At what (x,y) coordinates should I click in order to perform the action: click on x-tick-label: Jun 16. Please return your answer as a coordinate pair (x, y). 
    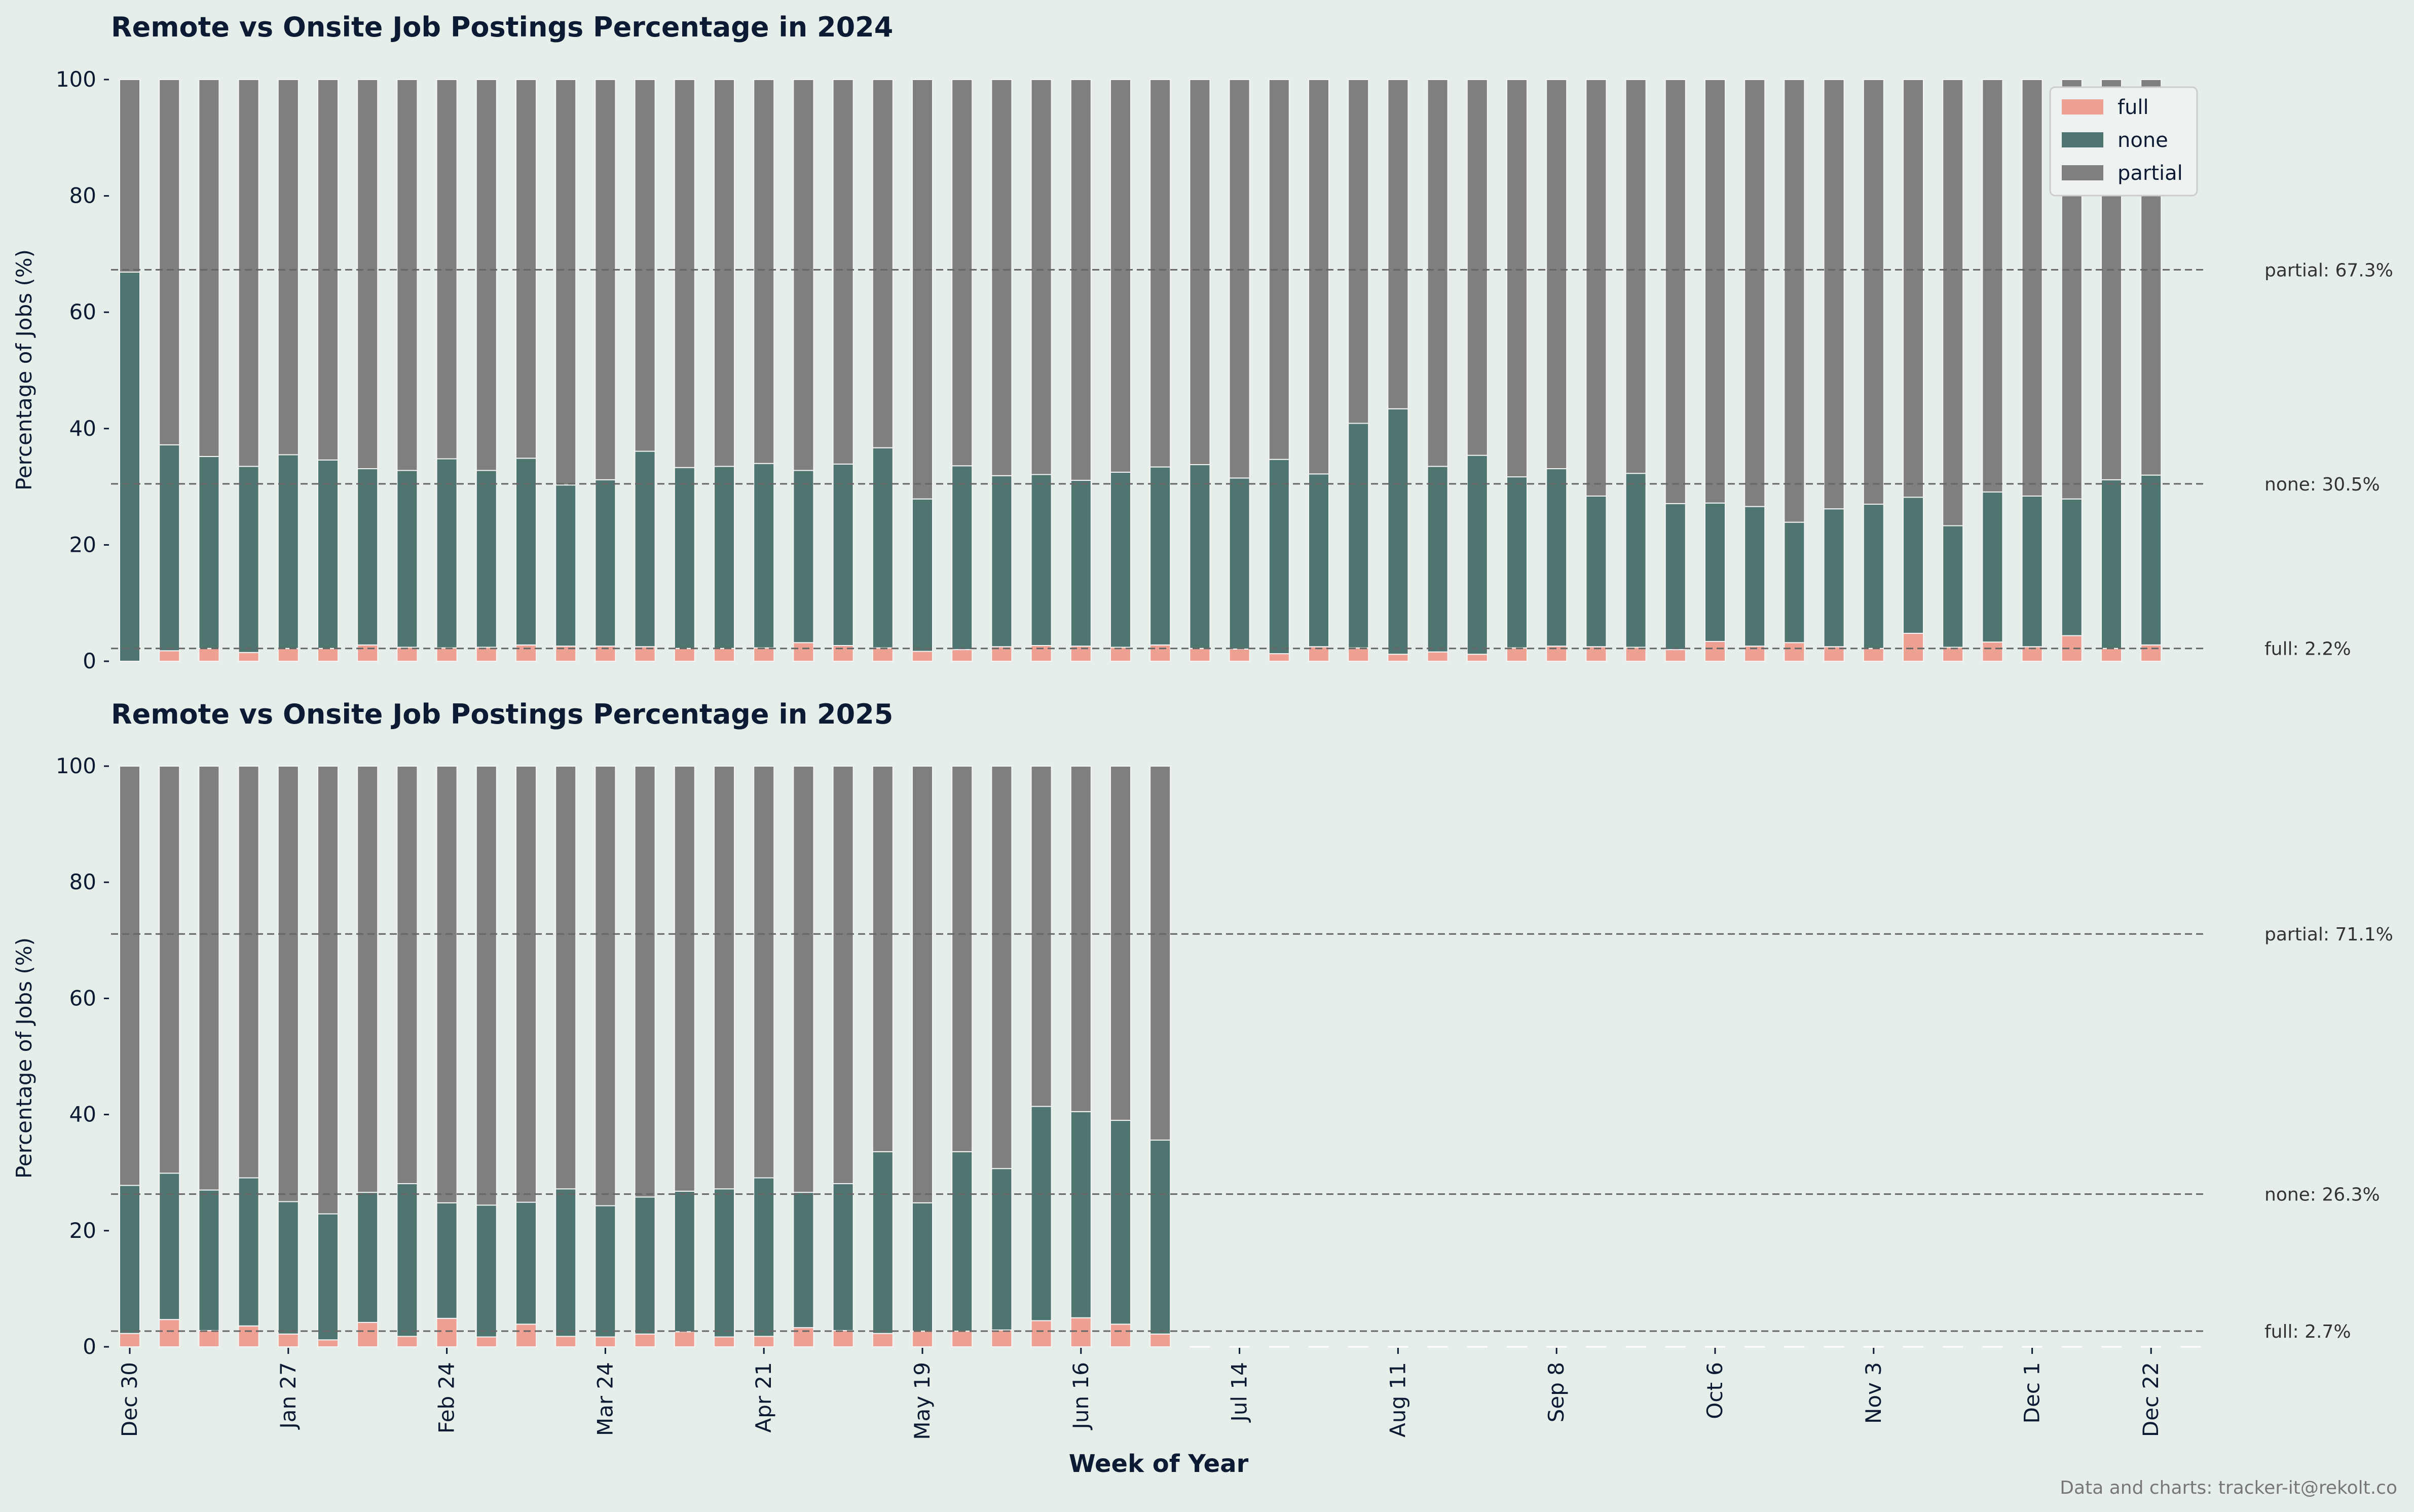
    Looking at the image, I should click on (1080, 1396).